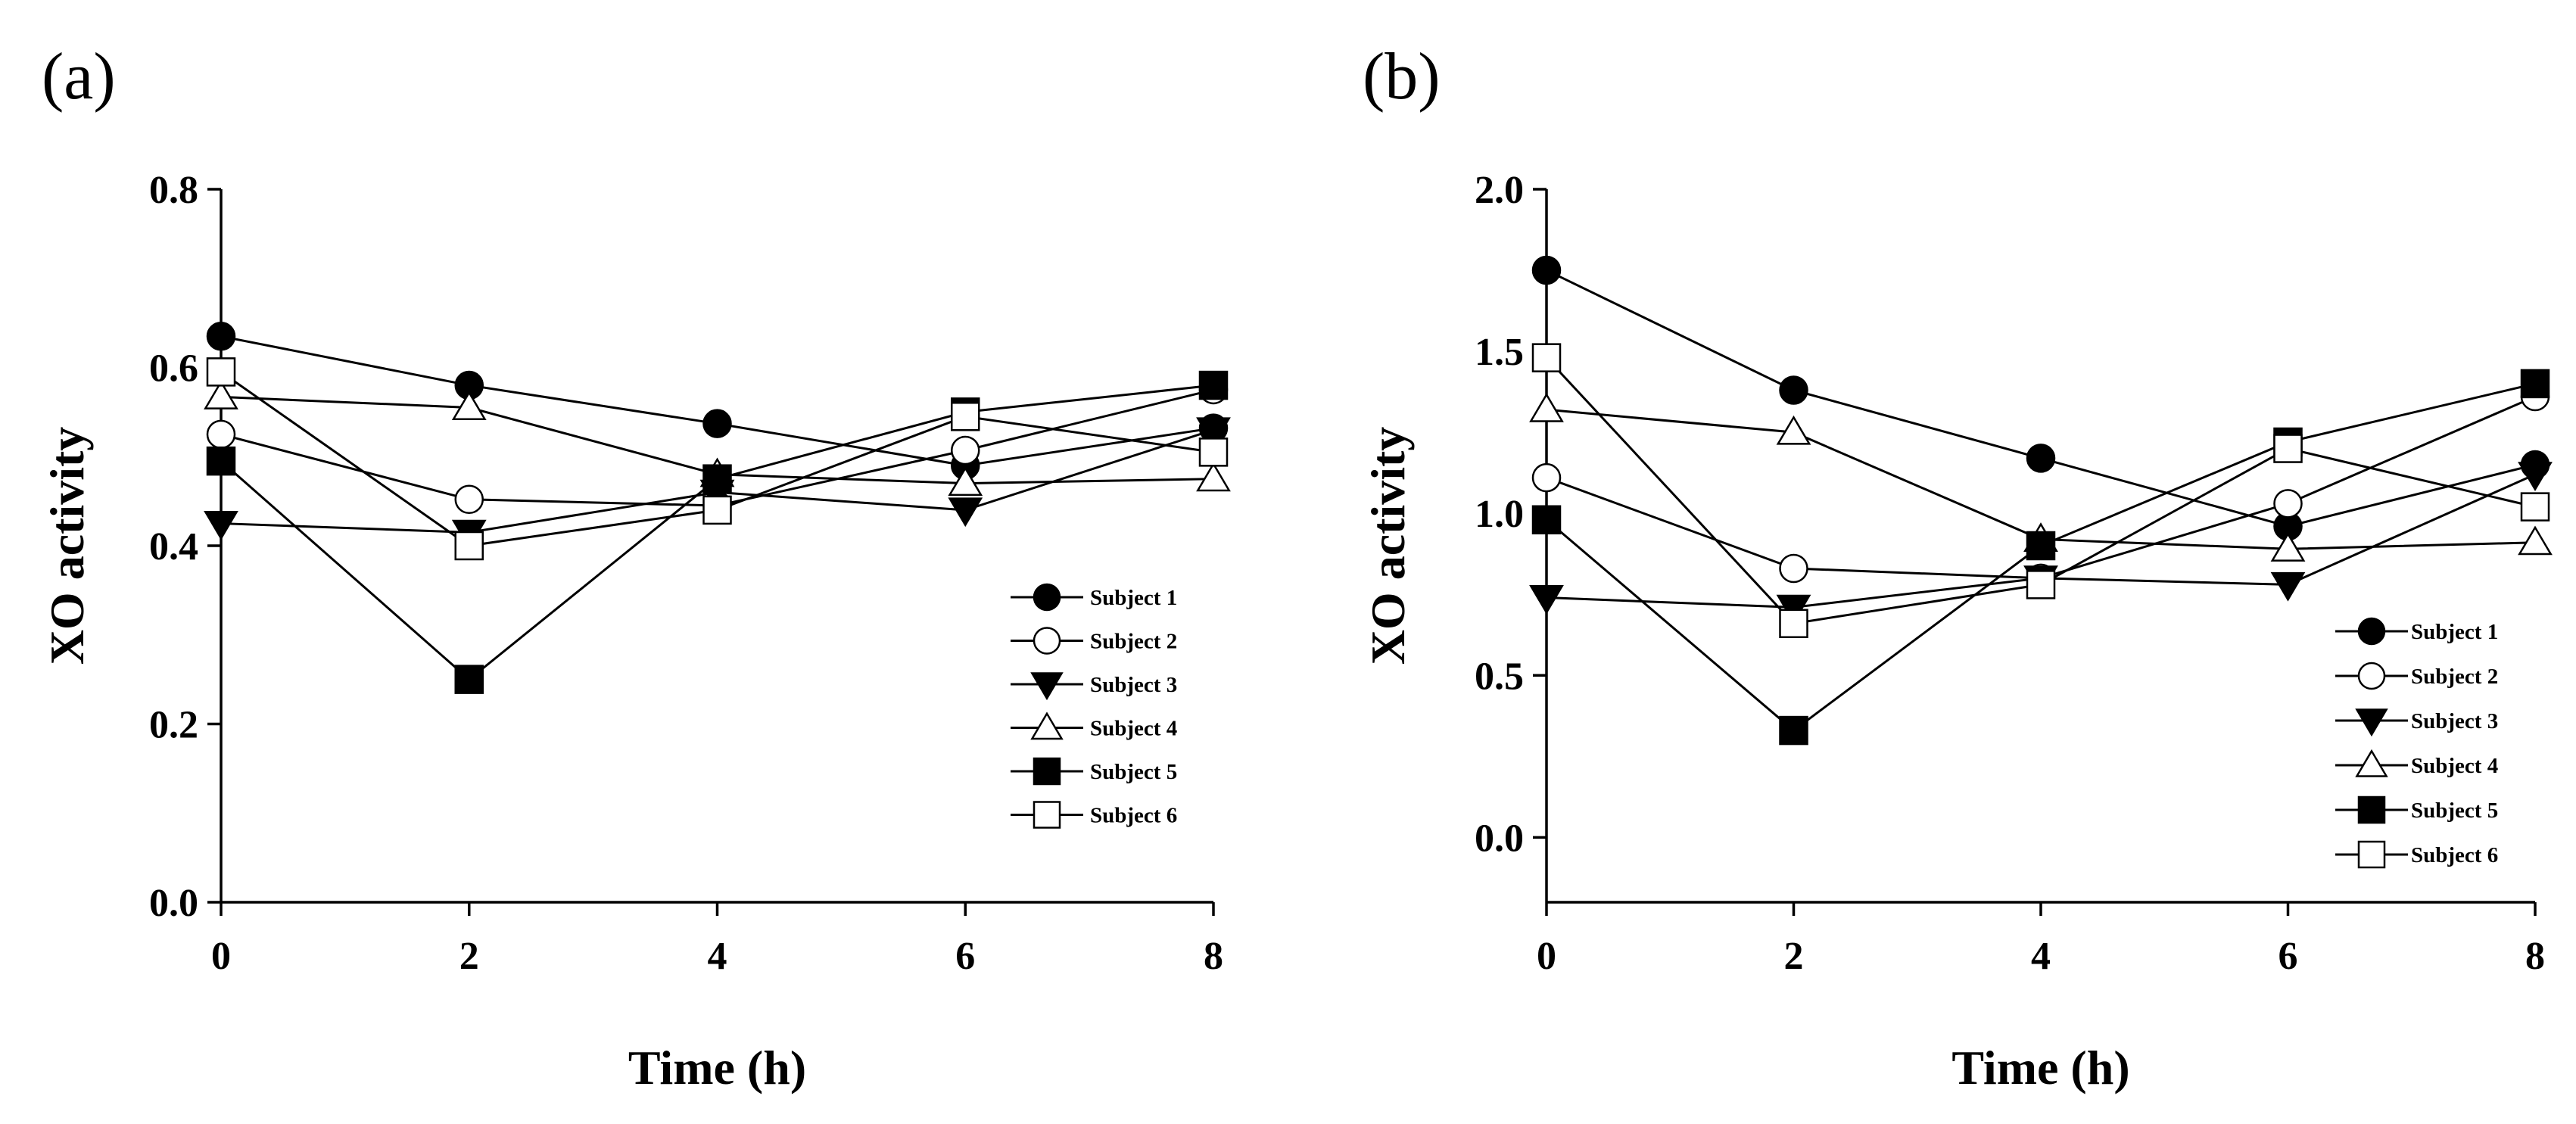 Image resolution: width=2576 pixels, height=1124 pixels. Describe the element at coordinates (1402, 77) in the screenshot. I see `panel-label: (b)` at that location.